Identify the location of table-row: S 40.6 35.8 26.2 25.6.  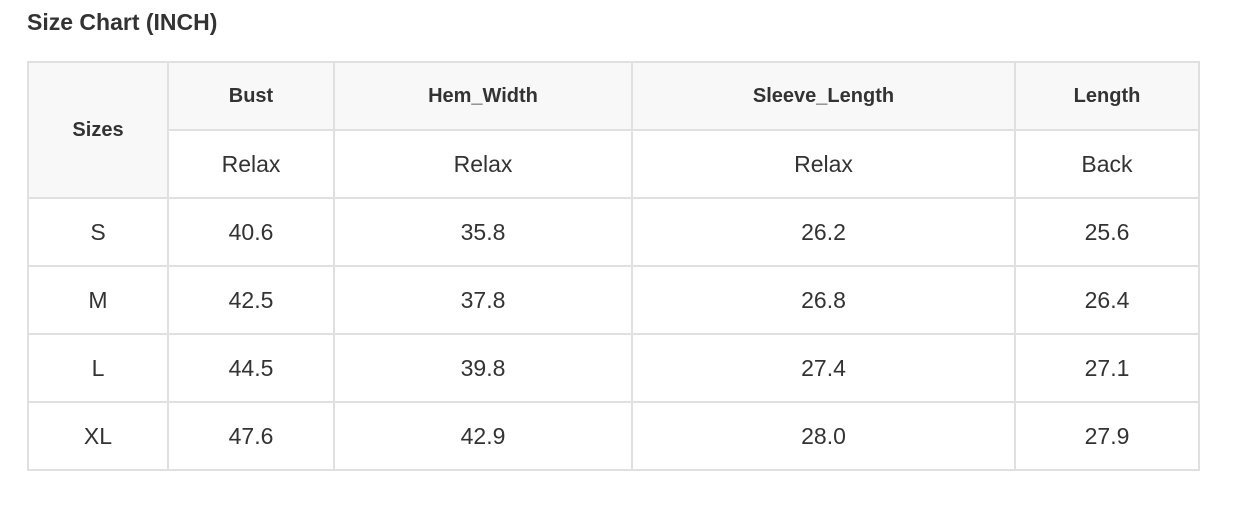
(613, 232).